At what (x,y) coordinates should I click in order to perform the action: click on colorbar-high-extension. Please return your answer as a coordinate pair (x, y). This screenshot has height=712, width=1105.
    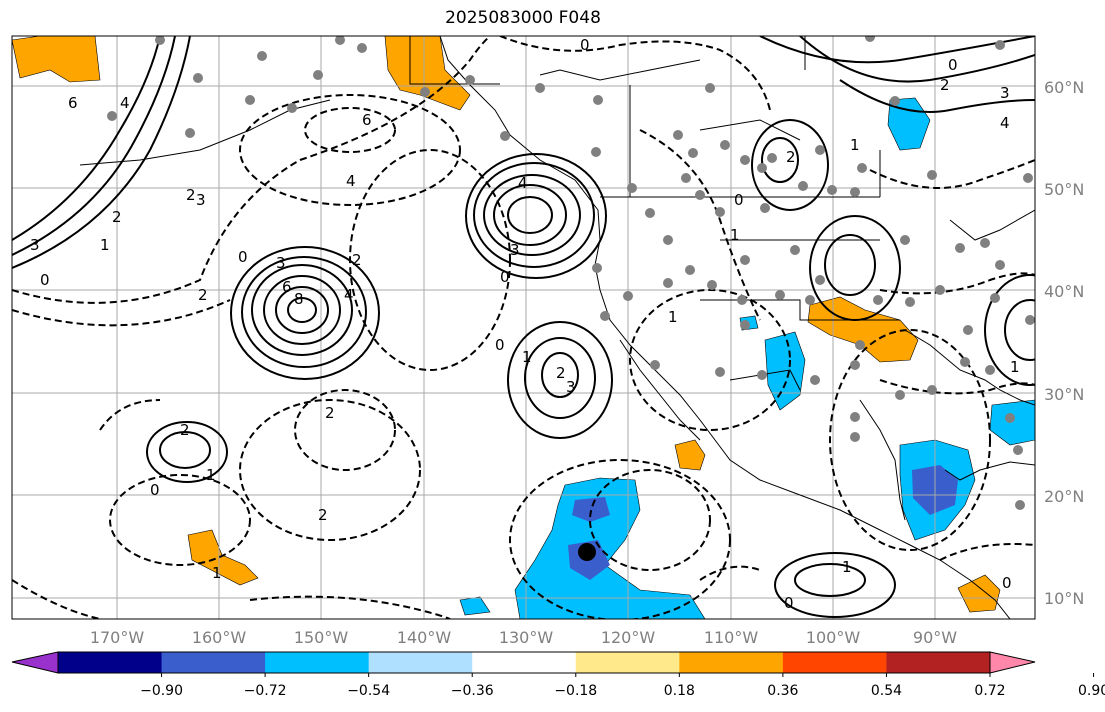
    Looking at the image, I should click on (1012, 662).